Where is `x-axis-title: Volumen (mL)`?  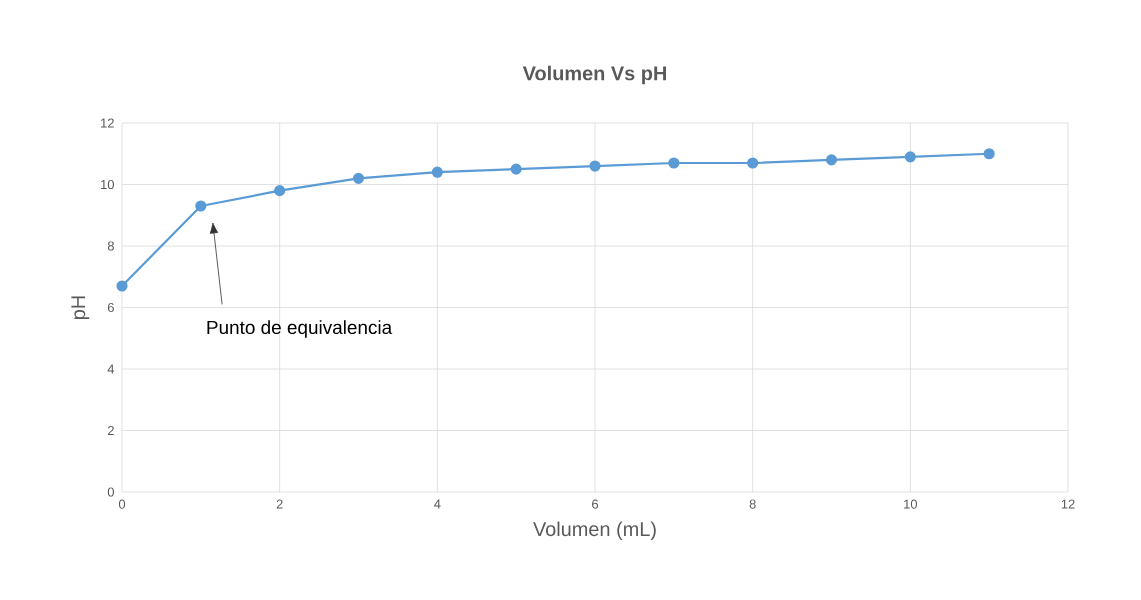 x-axis-title: Volumen (mL) is located at coordinates (594, 531).